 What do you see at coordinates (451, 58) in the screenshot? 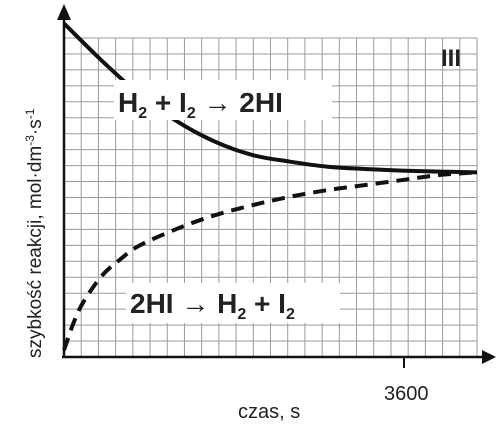
I see `panel-label: III` at bounding box center [451, 58].